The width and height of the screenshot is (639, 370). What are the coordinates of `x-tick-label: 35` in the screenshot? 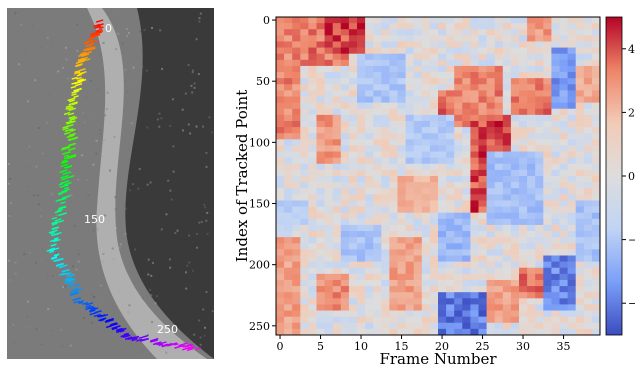 It's located at (564, 346).